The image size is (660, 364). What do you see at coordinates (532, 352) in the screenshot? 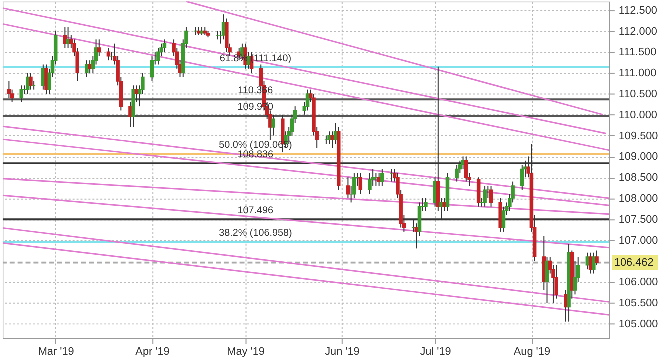
I see `x-tick-label: Aug '19` at bounding box center [532, 352].